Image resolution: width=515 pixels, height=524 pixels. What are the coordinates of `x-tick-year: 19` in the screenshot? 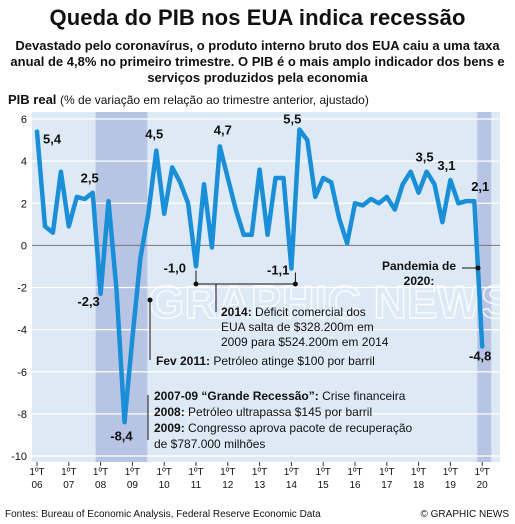 It's located at (451, 485).